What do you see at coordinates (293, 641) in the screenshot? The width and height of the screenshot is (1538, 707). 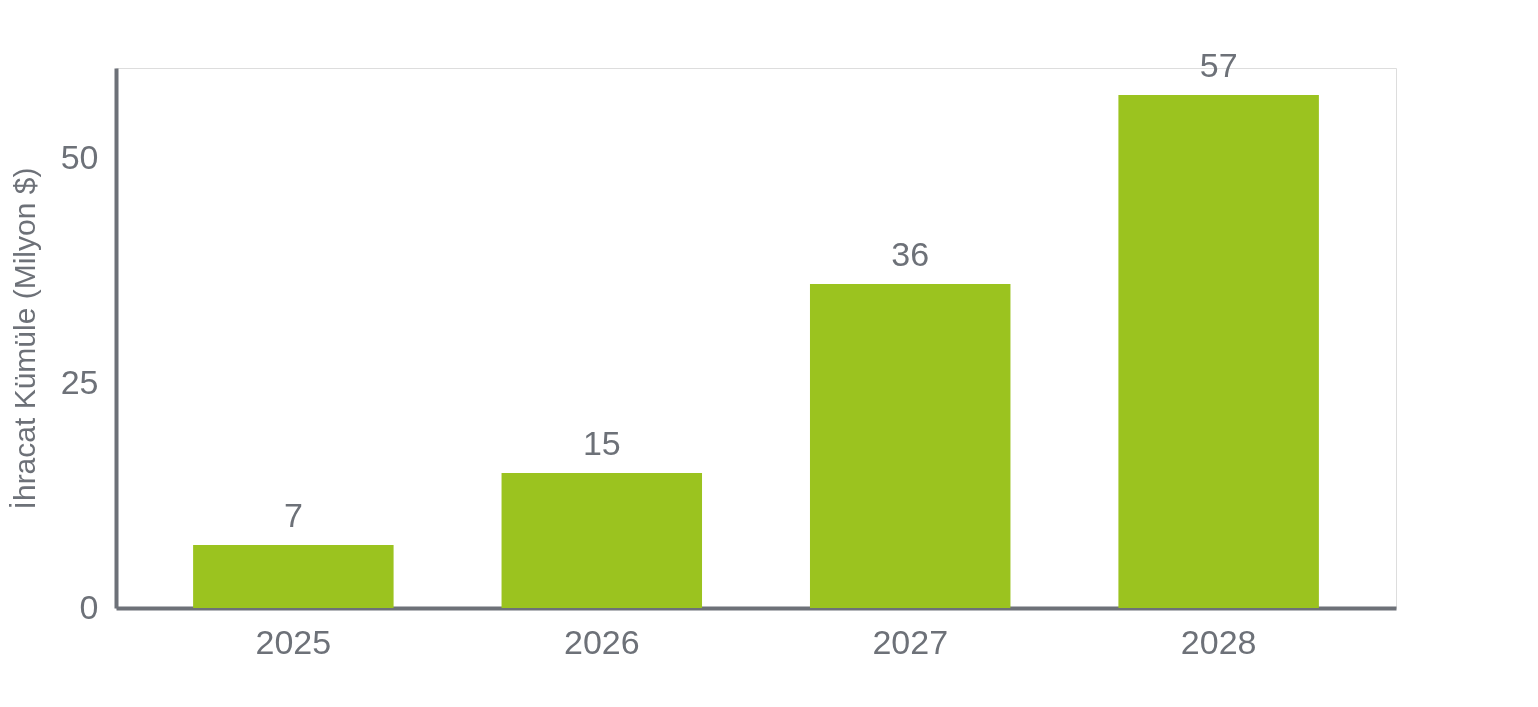 I see `x-tick-label: 2025` at bounding box center [293, 641].